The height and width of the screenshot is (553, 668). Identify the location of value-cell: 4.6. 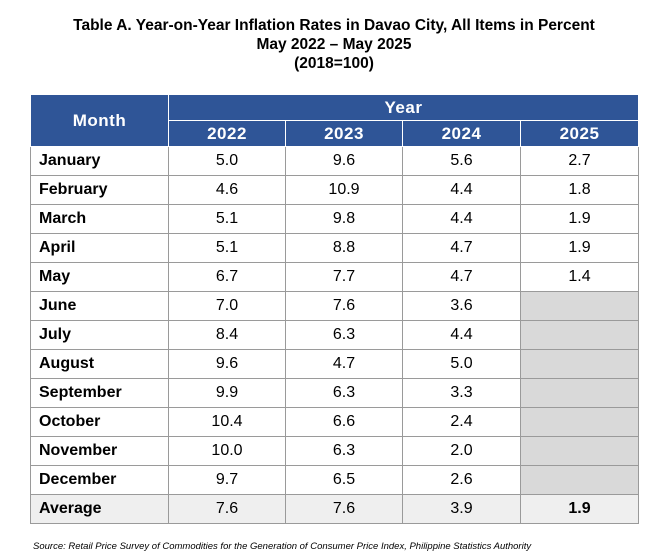
(227, 190).